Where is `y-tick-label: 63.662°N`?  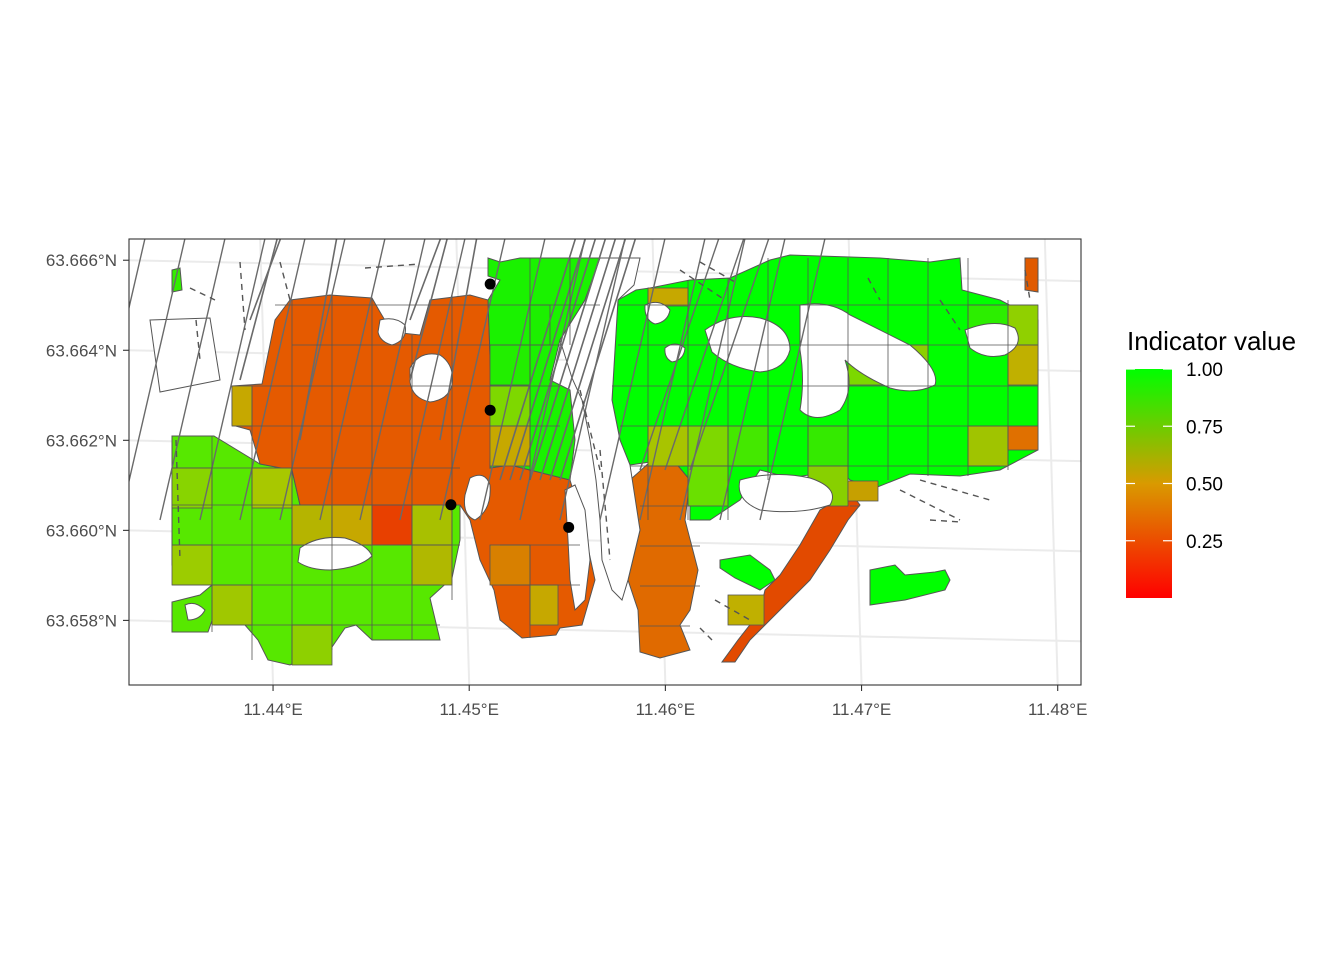
y-tick-label: 63.662°N is located at coordinates (81, 440).